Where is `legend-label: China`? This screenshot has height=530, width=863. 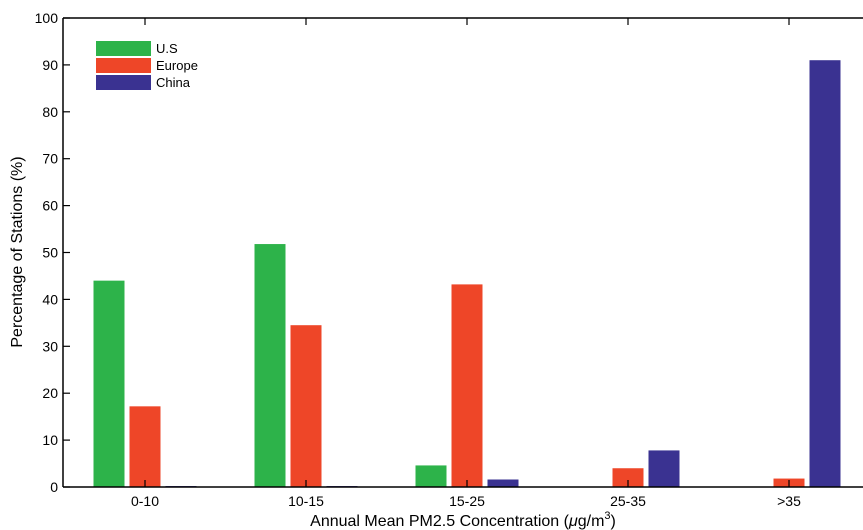 legend-label: China is located at coordinates (173, 82).